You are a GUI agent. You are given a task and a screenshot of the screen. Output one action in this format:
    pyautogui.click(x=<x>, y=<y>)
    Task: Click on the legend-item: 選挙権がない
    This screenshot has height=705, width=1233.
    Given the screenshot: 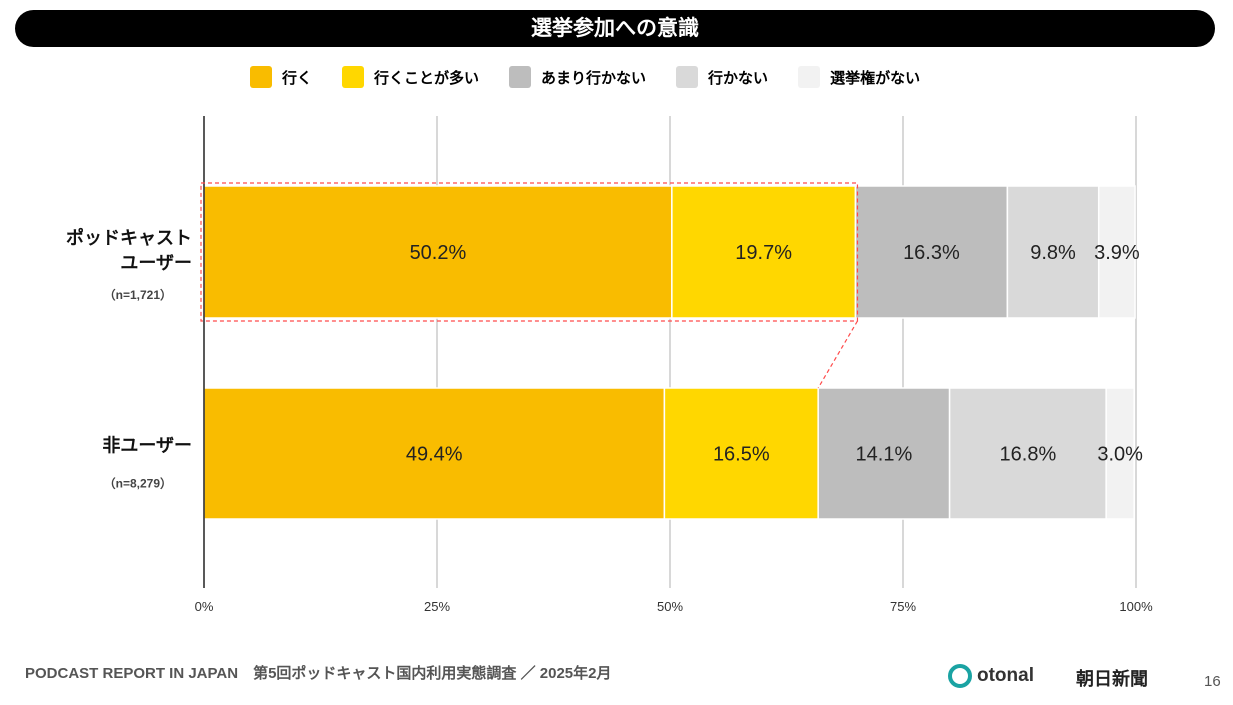 What is the action you would take?
    pyautogui.click(x=859, y=77)
    